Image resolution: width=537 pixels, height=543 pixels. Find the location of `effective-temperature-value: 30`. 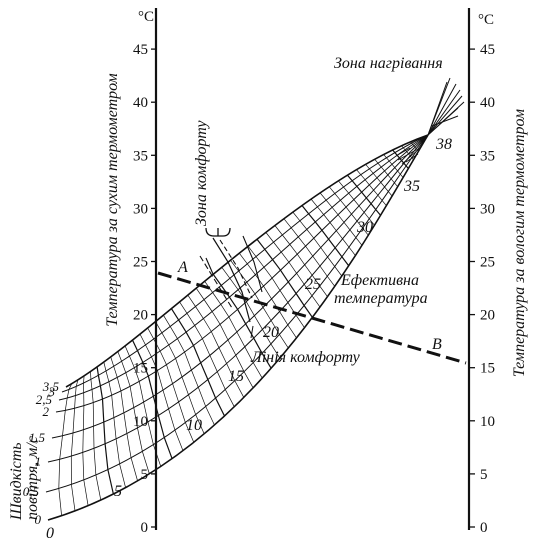

effective-temperature-value: 30 is located at coordinates (364, 227).